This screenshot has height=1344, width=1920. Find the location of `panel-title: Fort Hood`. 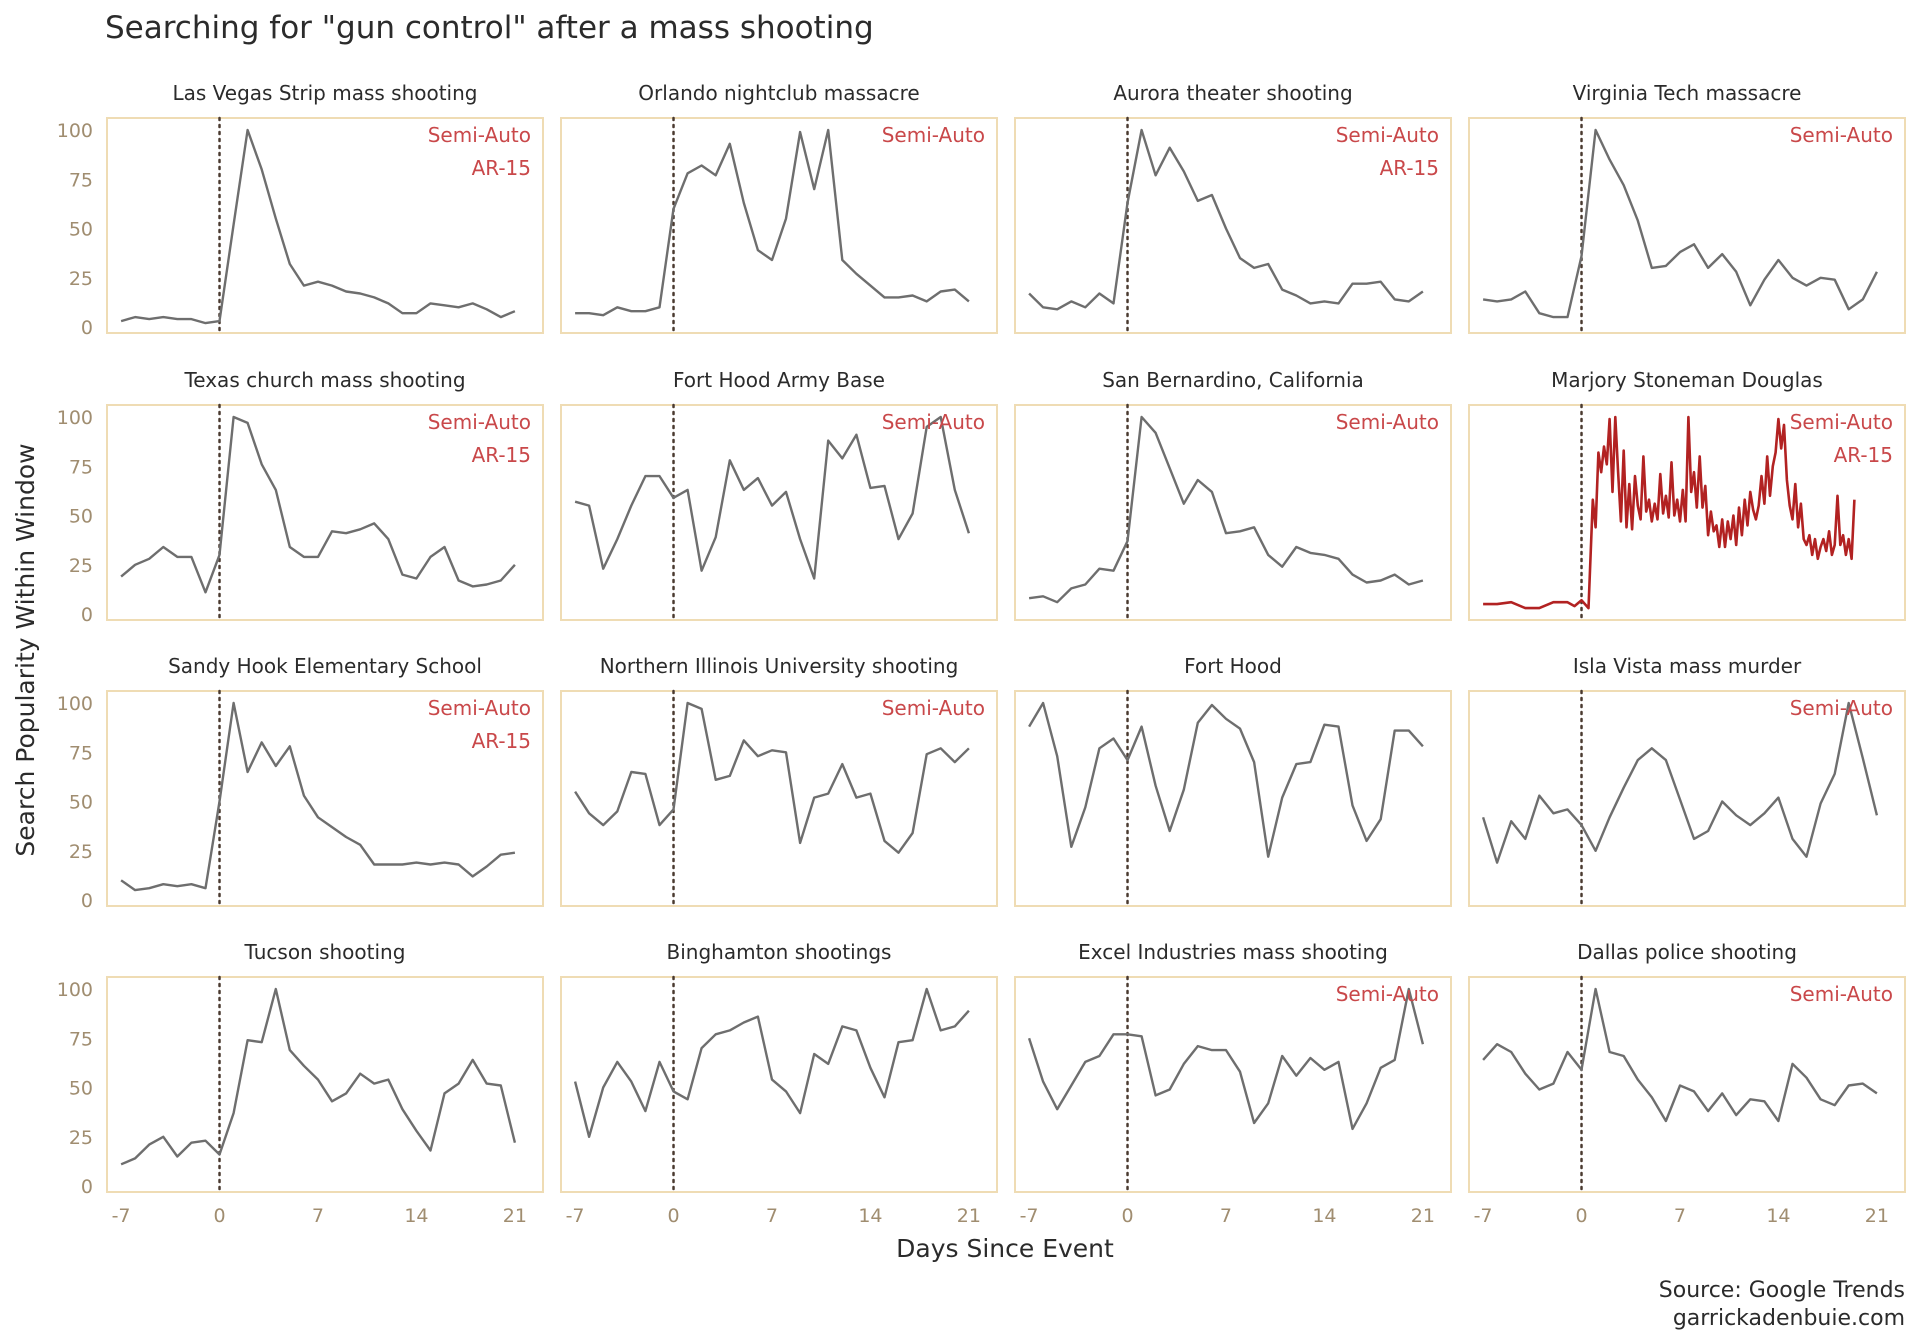

panel-title: Fort Hood is located at coordinates (1233, 666).